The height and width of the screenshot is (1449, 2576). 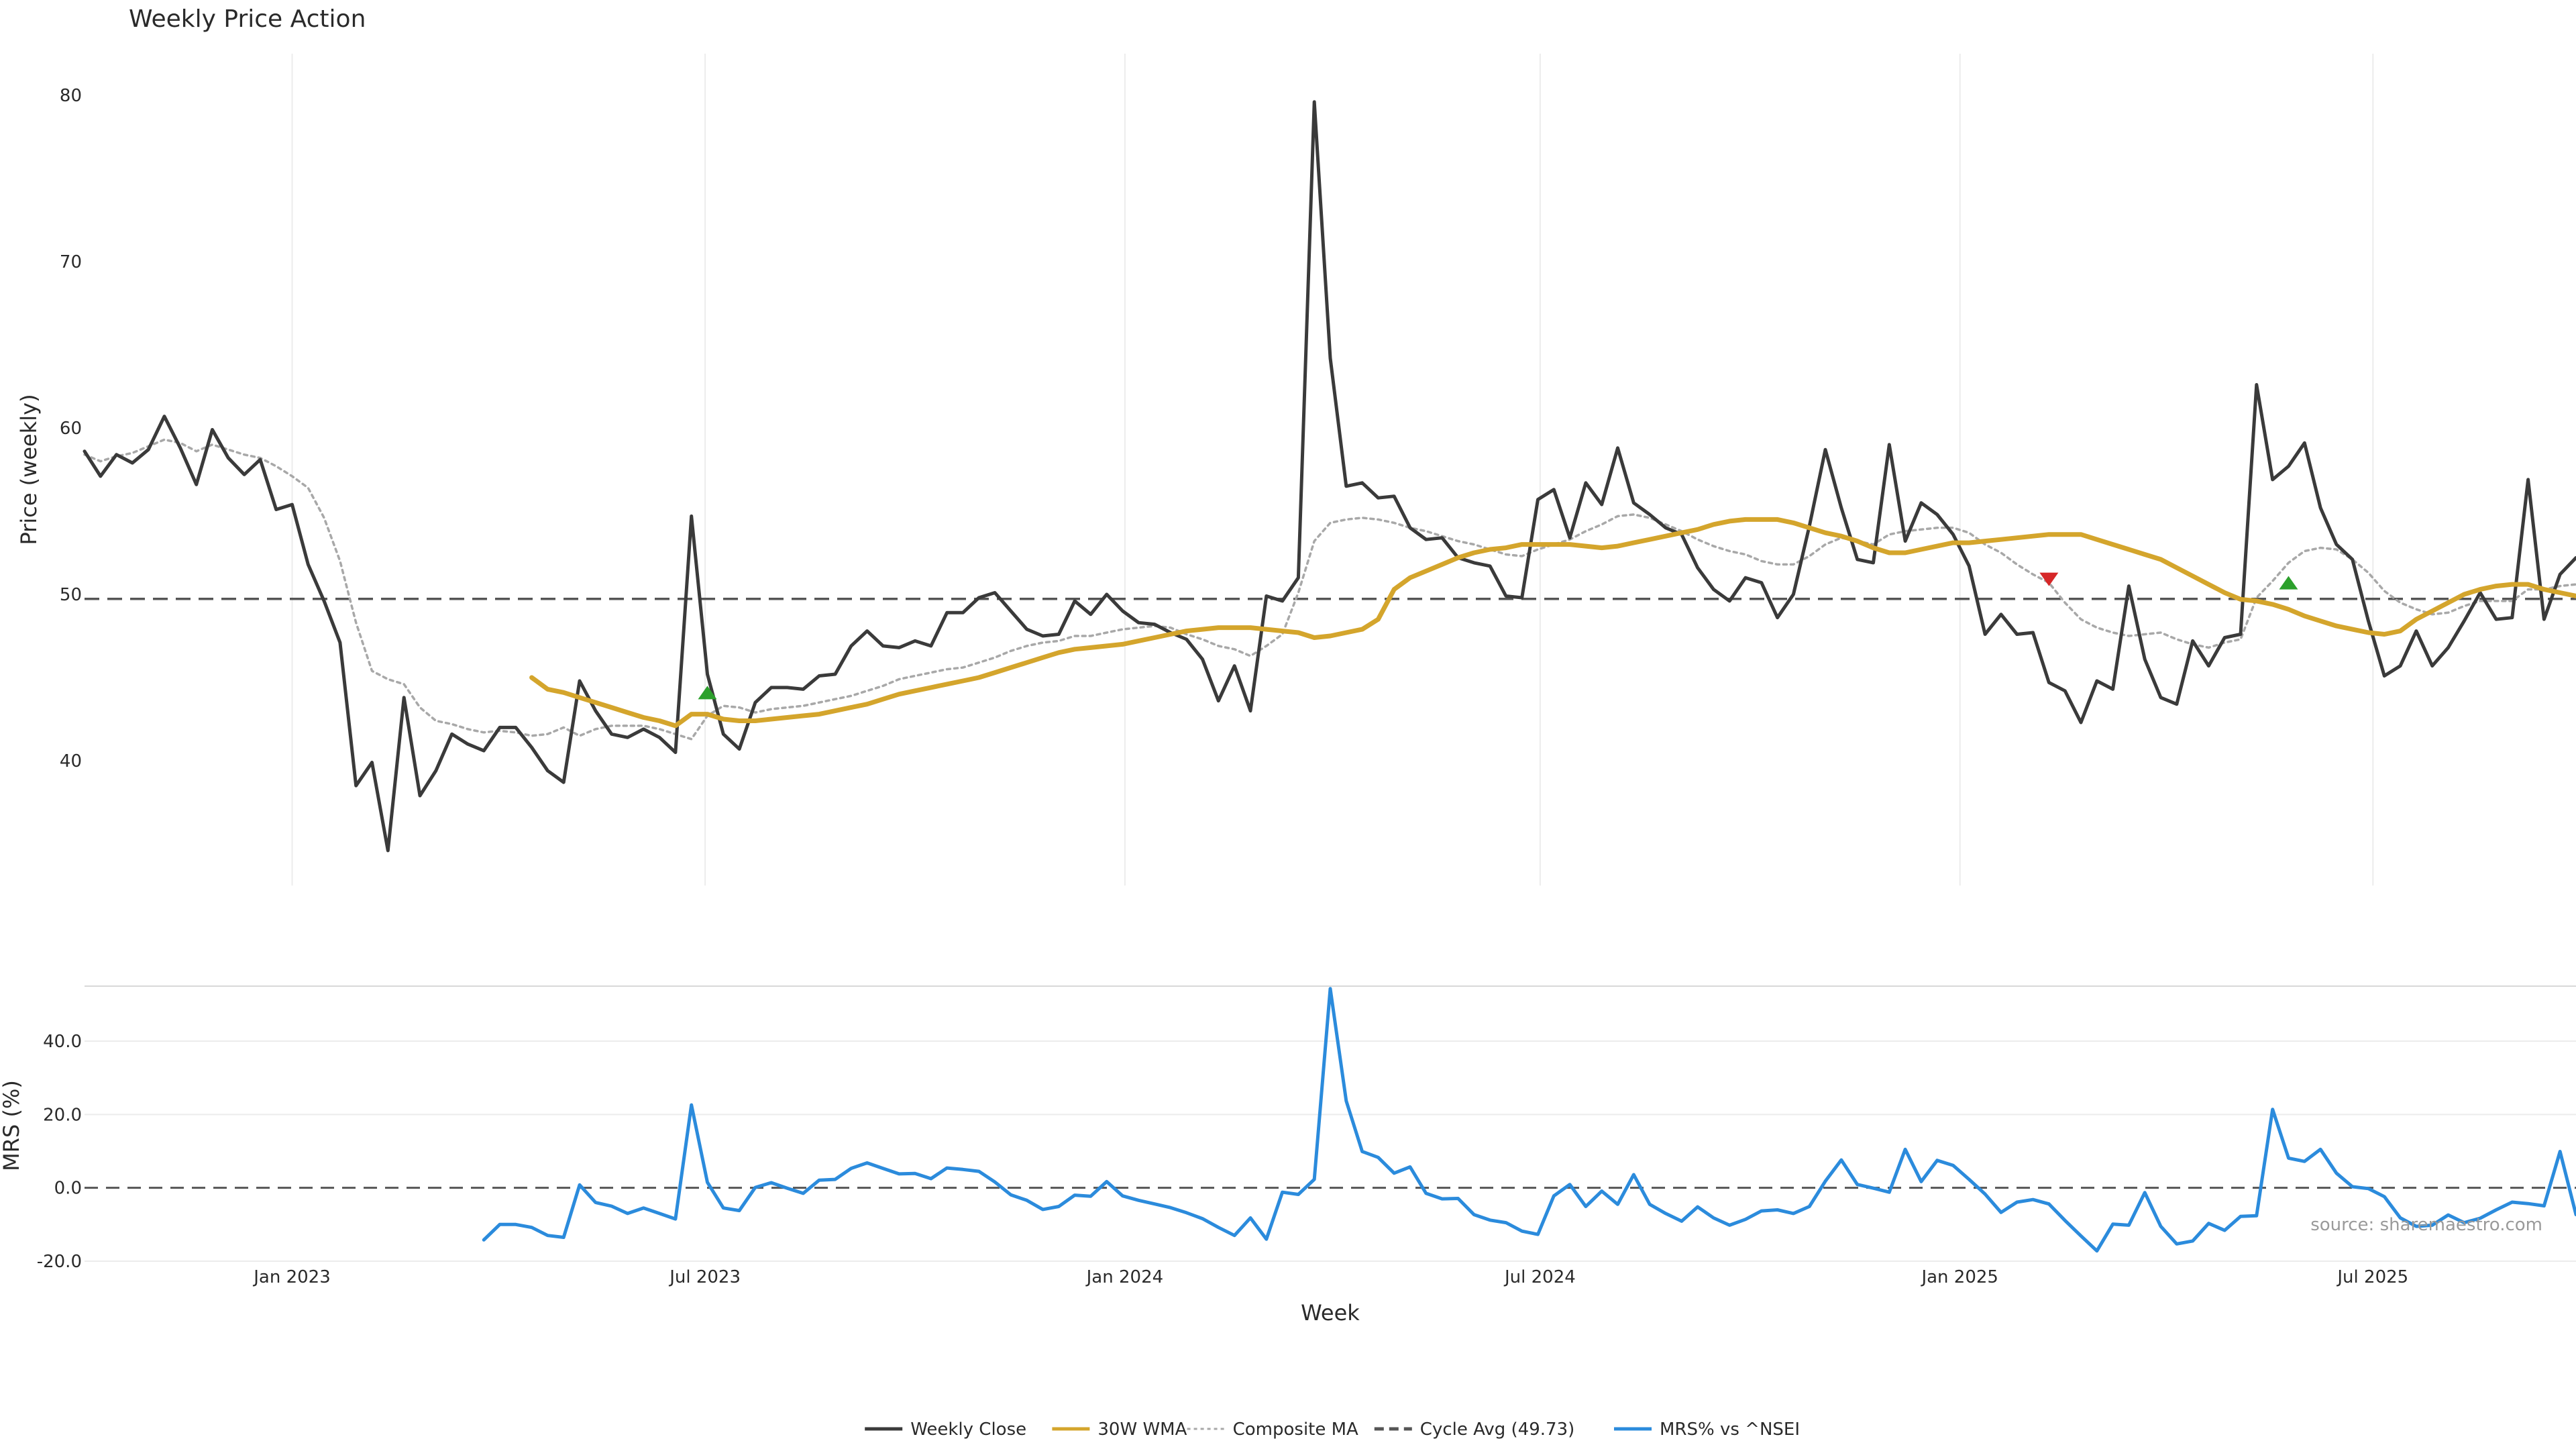 I want to click on signal-markers, so click(x=1498, y=636).